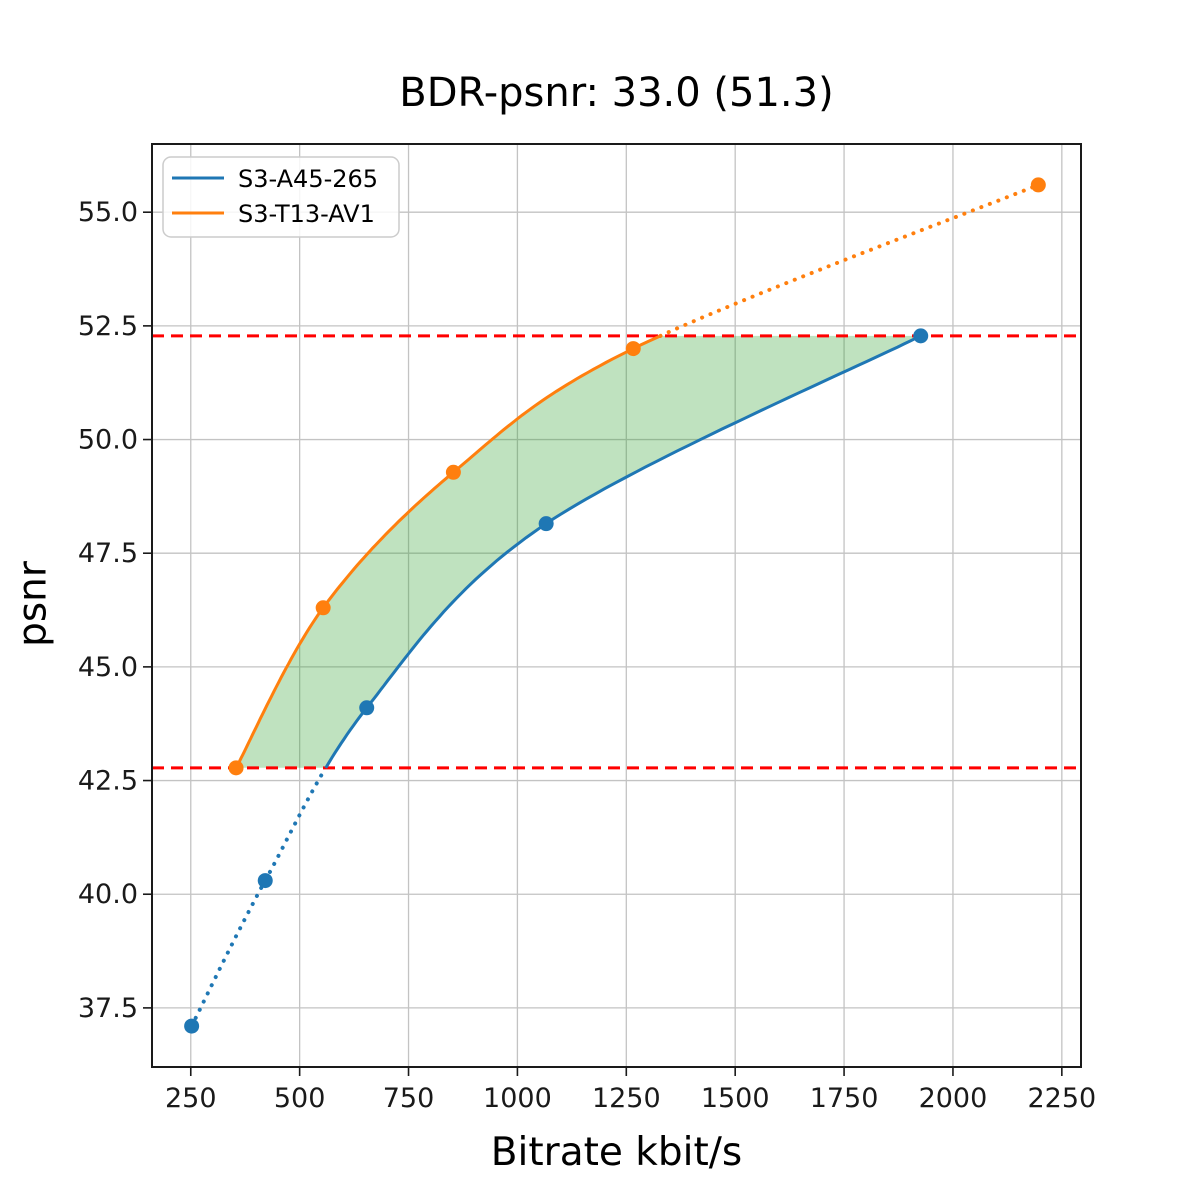 This screenshot has height=1200, width=1200. I want to click on x-tick-label: 1500, so click(735, 1098).